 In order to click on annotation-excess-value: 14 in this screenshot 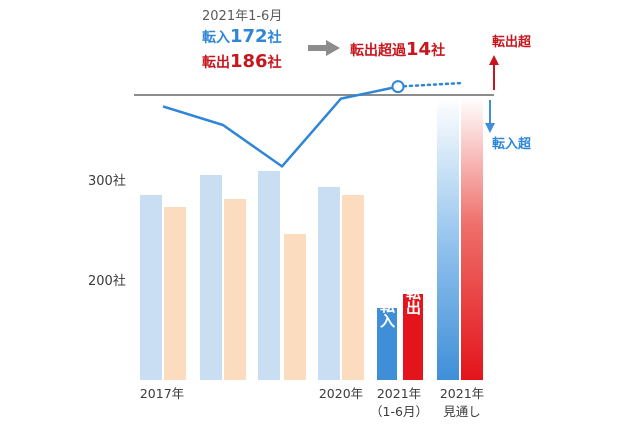, I will do `click(418, 49)`.